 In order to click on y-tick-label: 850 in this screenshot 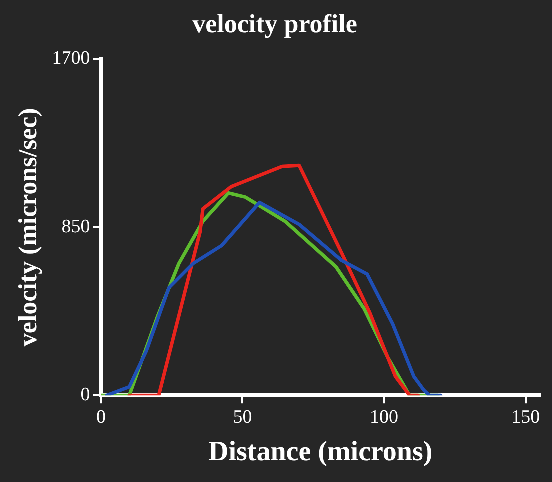, I will do `click(76, 227)`.